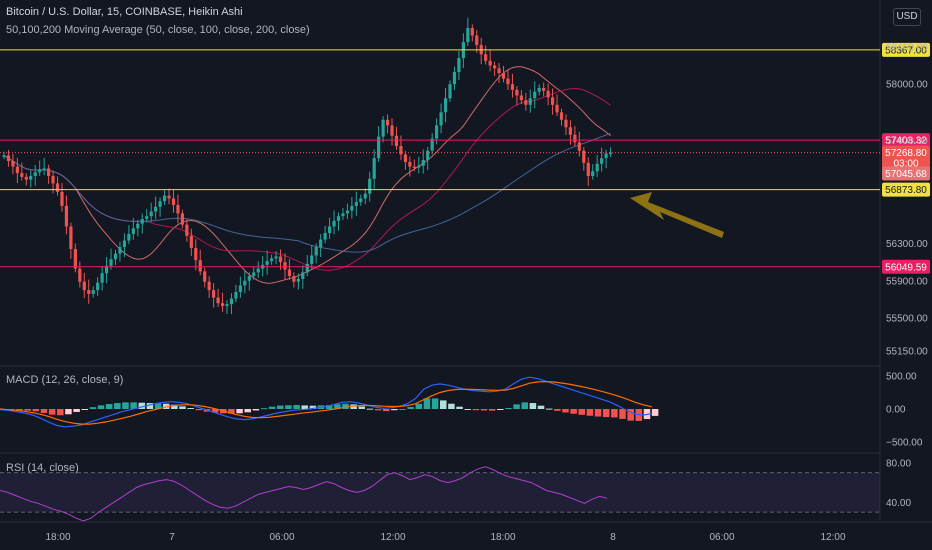  Describe the element at coordinates (907, 141) in the screenshot. I see `price-axis-tick: 57400.00` at that location.